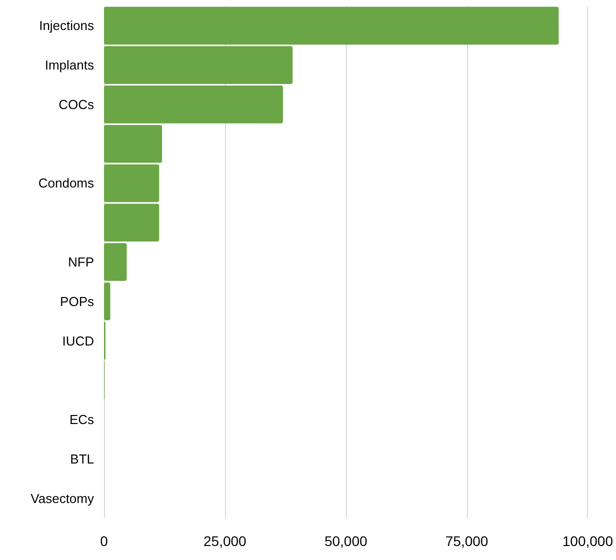 This screenshot has width=616, height=560. What do you see at coordinates (588, 541) in the screenshot?
I see `x-tick-label: 100,000` at bounding box center [588, 541].